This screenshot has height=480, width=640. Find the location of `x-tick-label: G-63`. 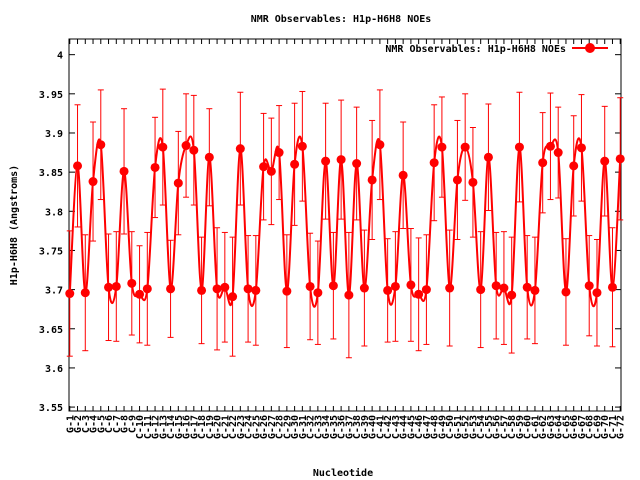

x-tick-label: G-63 is located at coordinates (551, 427).